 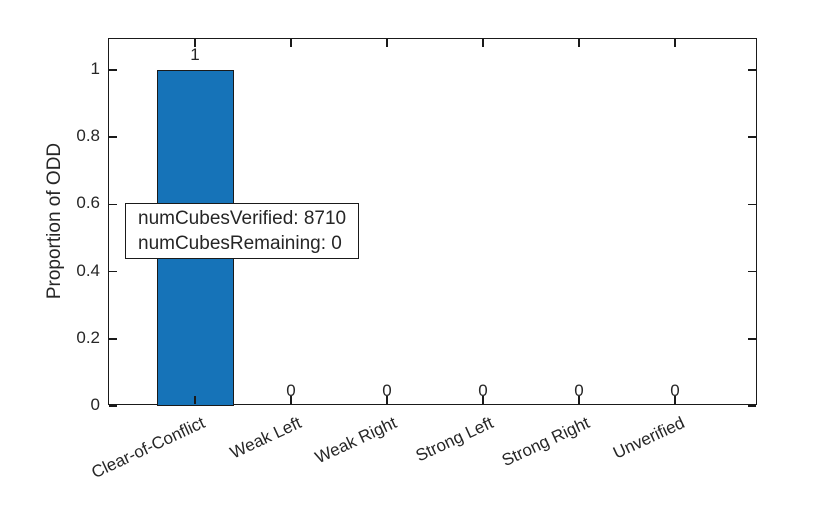 What do you see at coordinates (454, 439) in the screenshot?
I see `x-category-label: Strong Left` at bounding box center [454, 439].